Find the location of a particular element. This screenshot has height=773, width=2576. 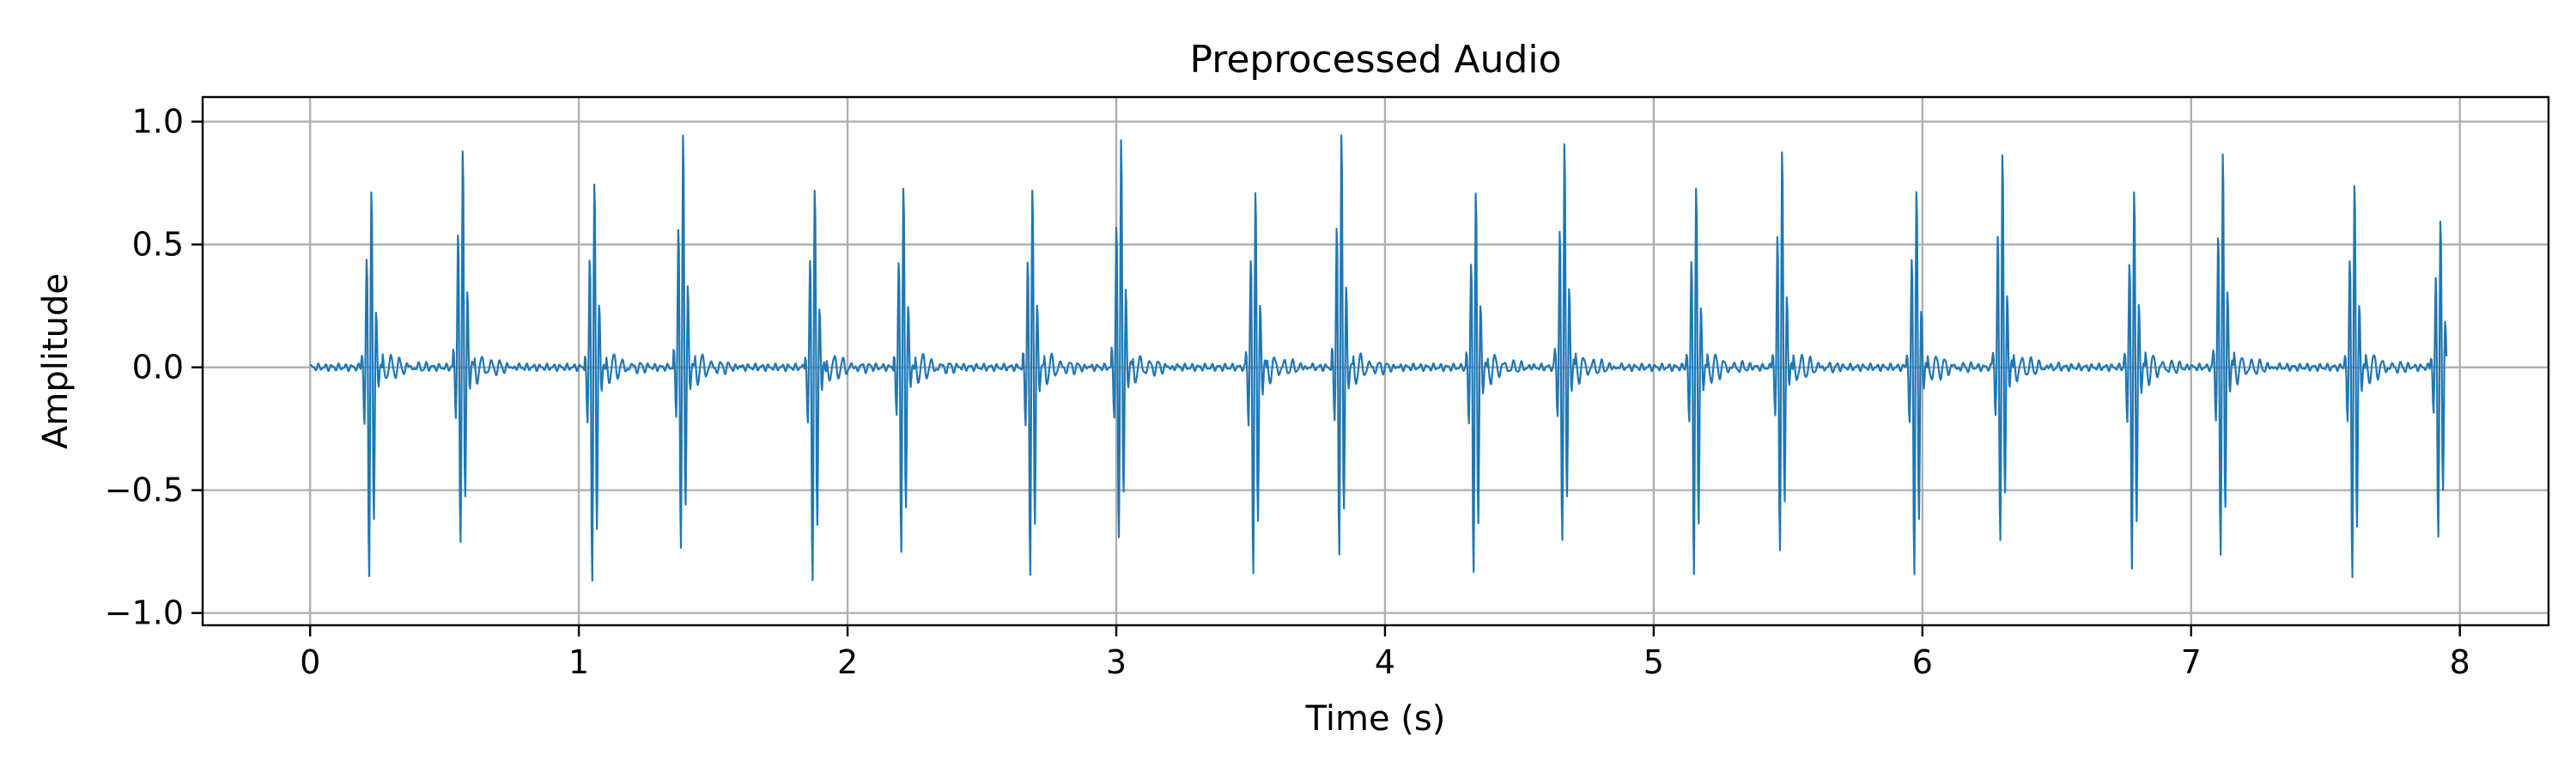

x-tick-label: 6 is located at coordinates (1923, 662).